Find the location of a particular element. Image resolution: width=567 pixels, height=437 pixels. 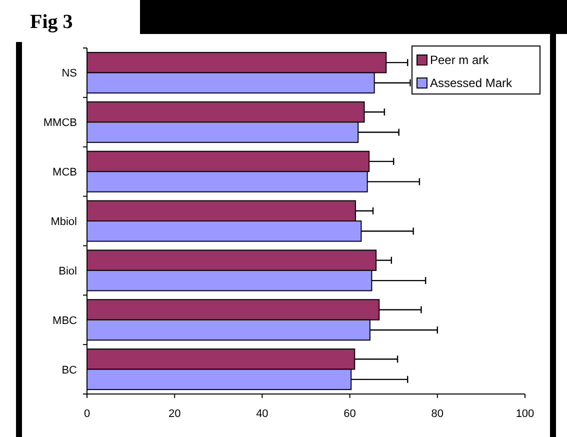

legend-label: Peer m ark is located at coordinates (460, 60).